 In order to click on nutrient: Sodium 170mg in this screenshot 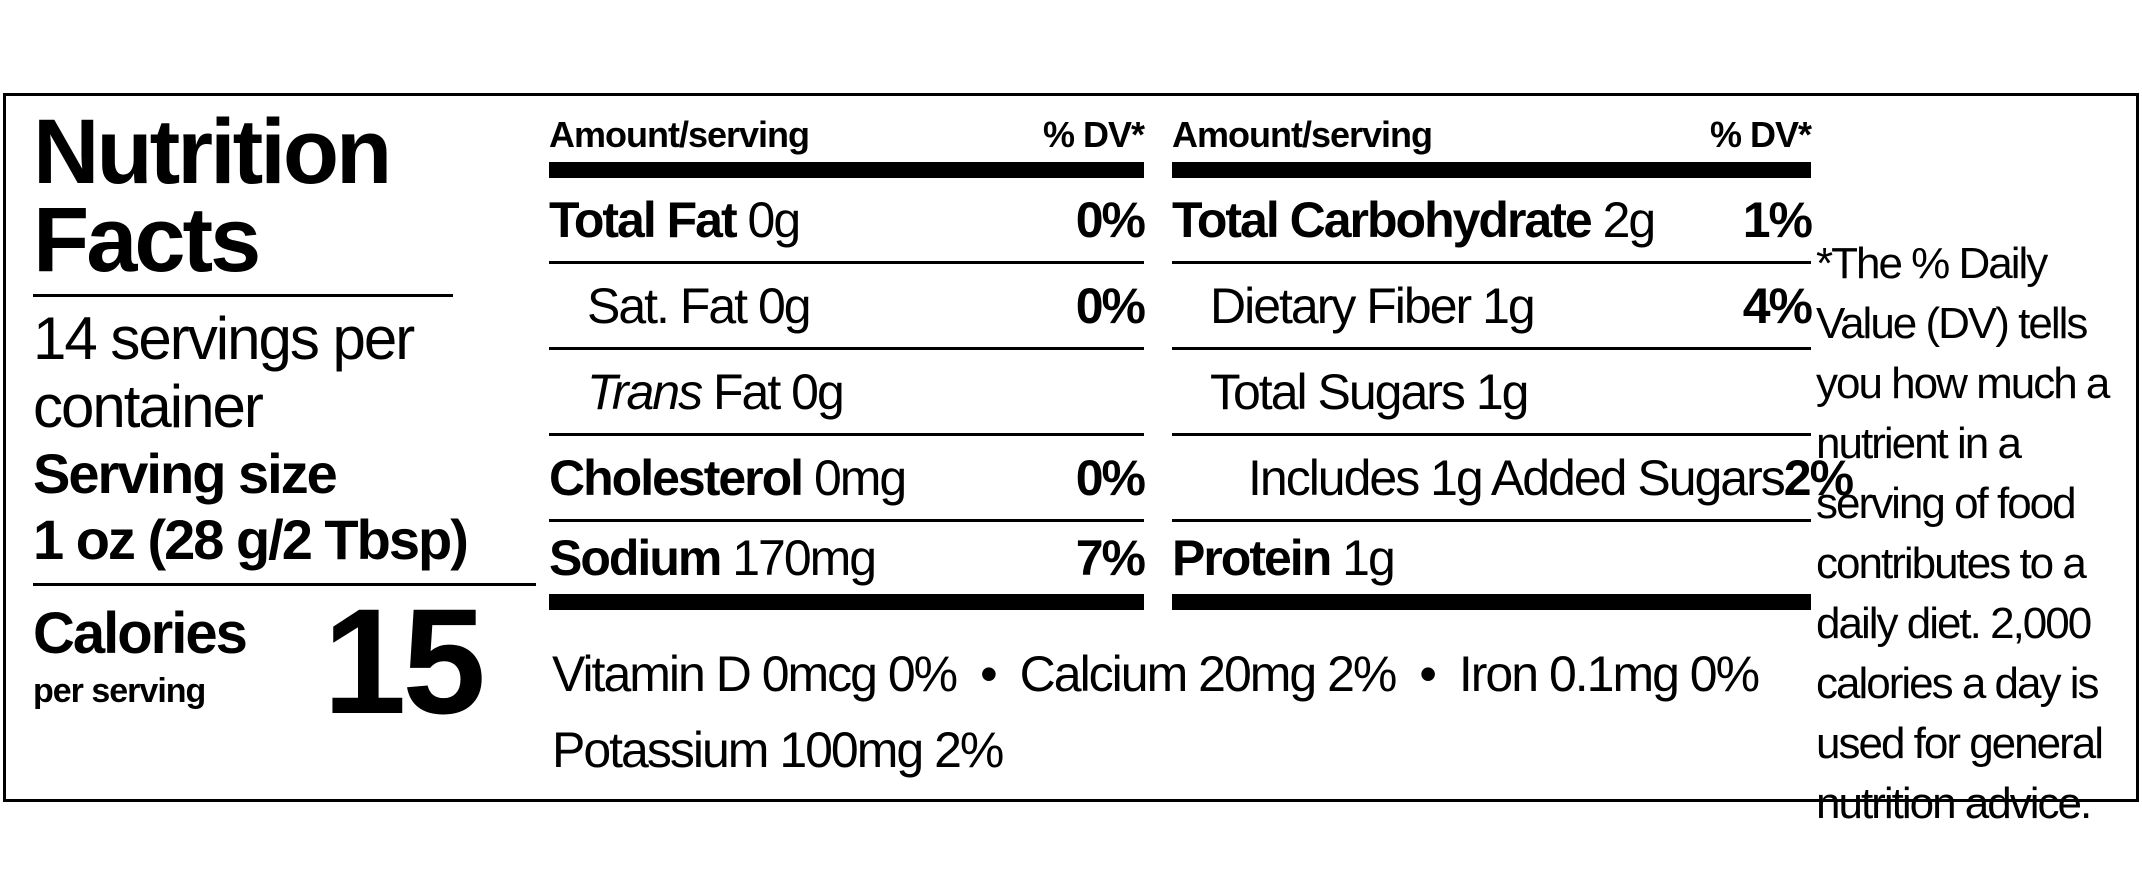, I will do `click(713, 558)`.